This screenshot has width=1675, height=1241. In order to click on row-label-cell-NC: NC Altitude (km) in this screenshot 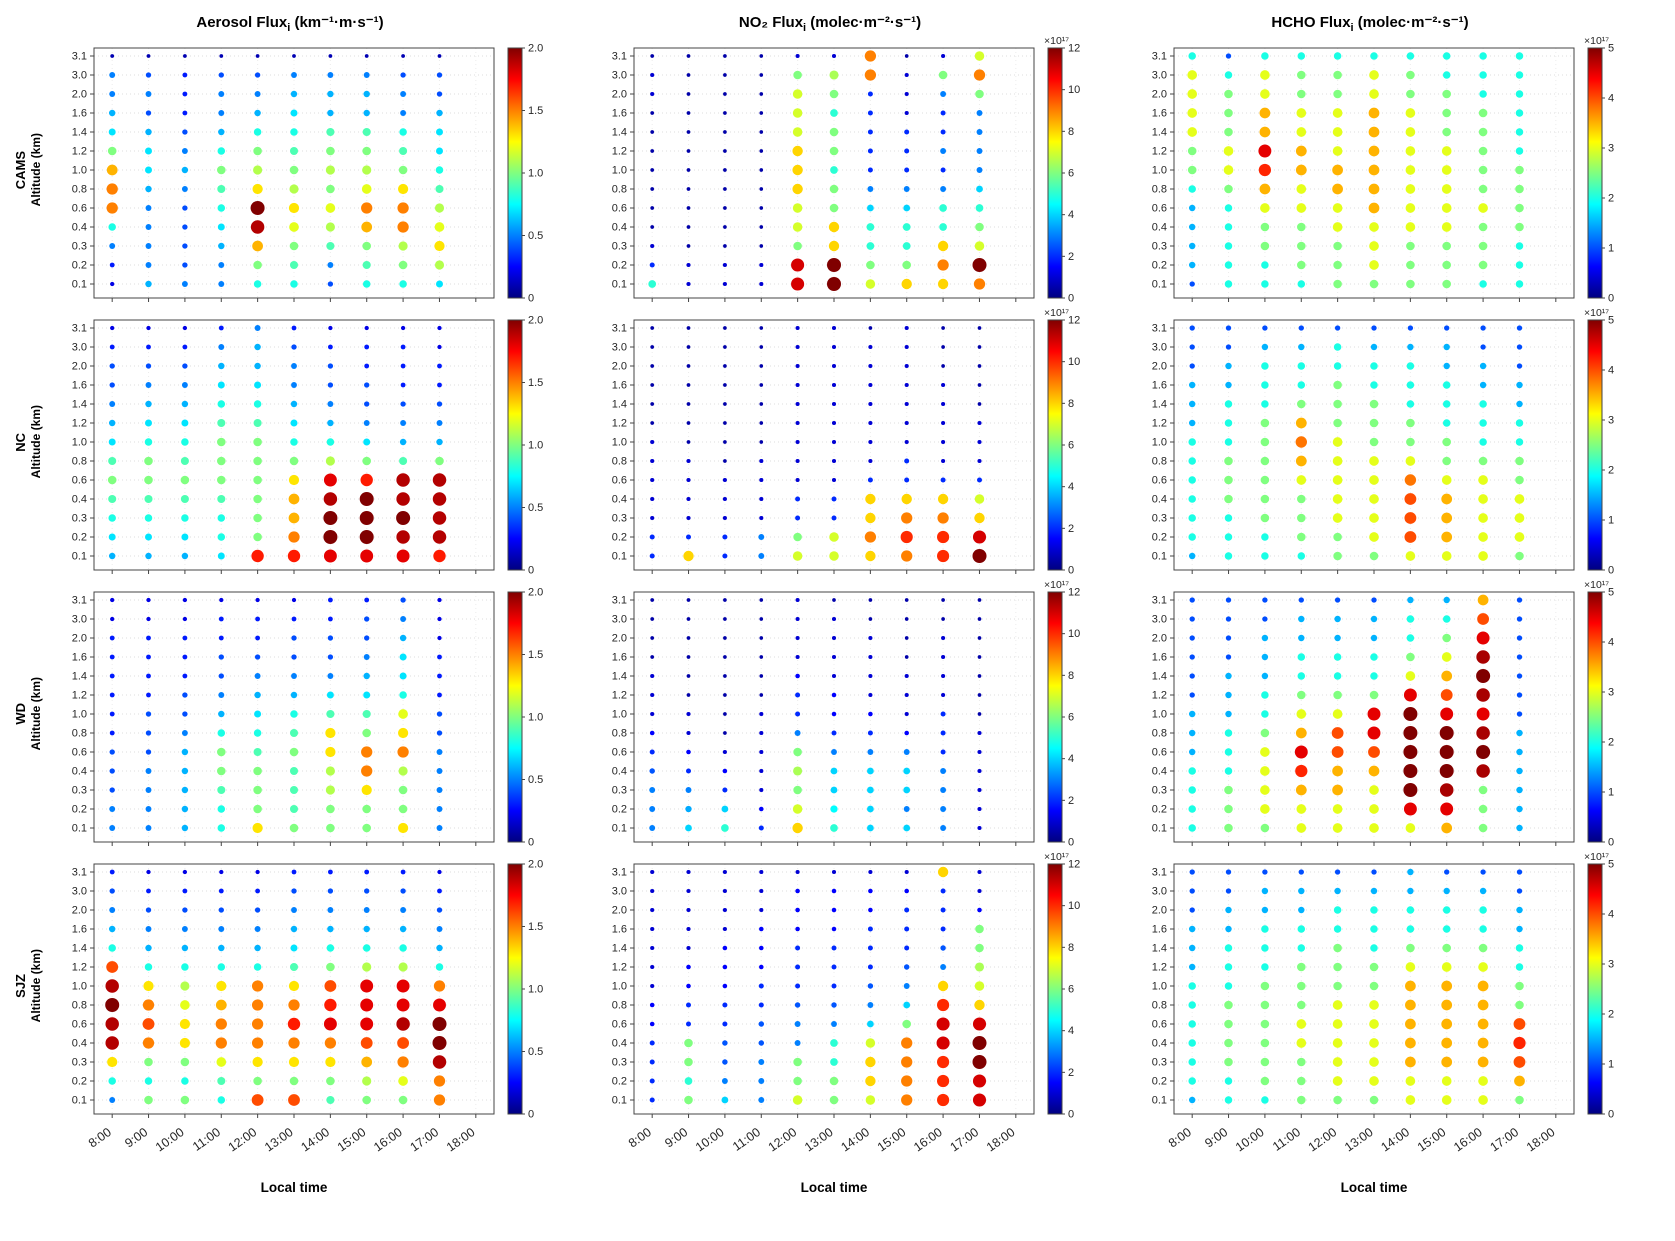, I will do `click(28, 442)`.